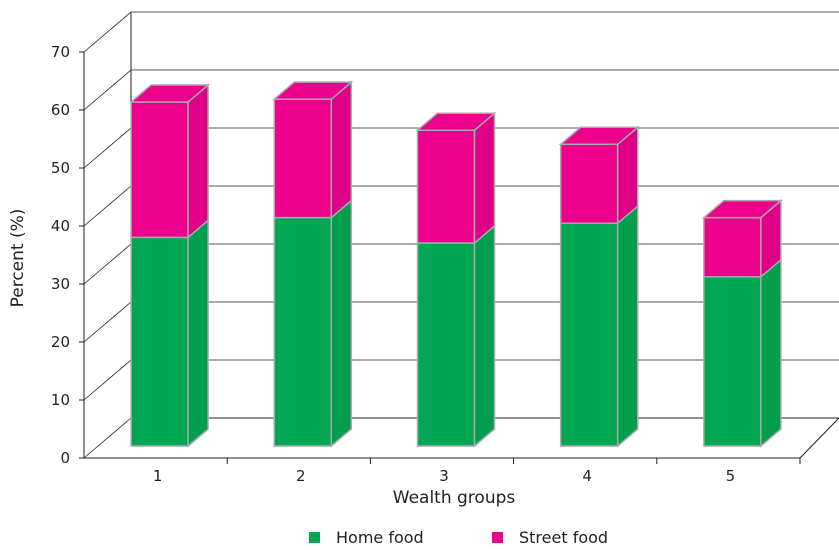  Describe the element at coordinates (158, 476) in the screenshot. I see `x-tick-label: 1` at that location.